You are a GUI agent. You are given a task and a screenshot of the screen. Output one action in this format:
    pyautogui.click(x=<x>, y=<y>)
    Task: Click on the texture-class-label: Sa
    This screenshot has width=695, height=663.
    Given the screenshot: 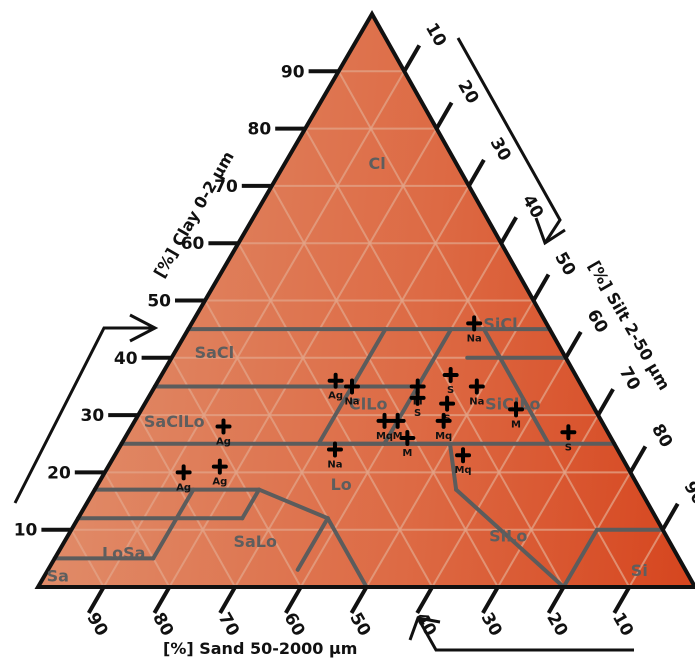 What is the action you would take?
    pyautogui.click(x=58, y=576)
    